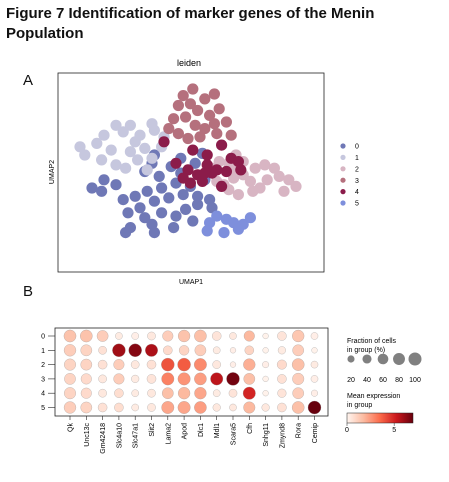 The image size is (449, 482). What do you see at coordinates (266, 435) in the screenshot?
I see `dotplot-gene-label: Snhg11` at bounding box center [266, 435].